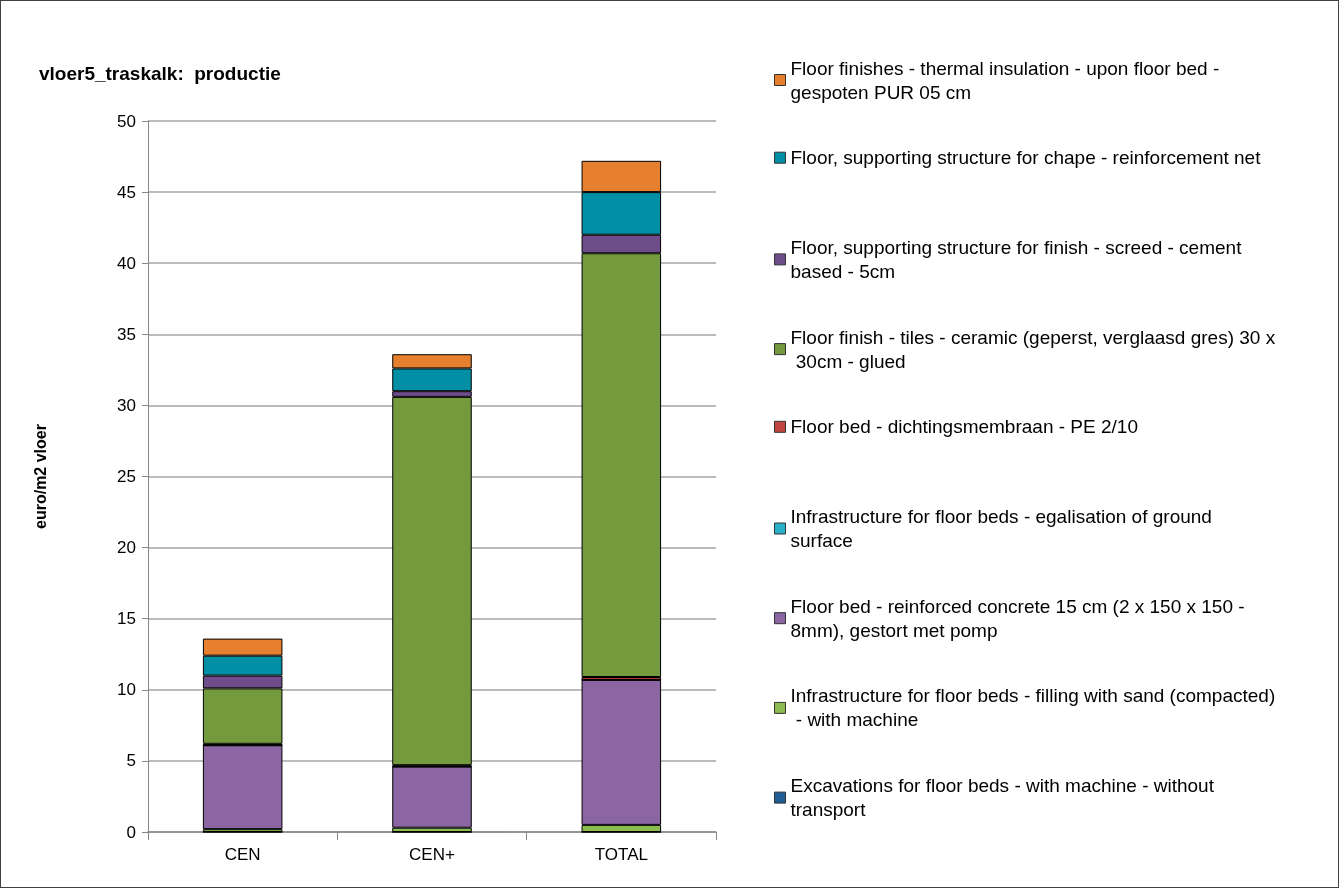  I want to click on legend-label: Floor, supporting structure for finish - screed - cement based - 5cm, so click(1018, 259).